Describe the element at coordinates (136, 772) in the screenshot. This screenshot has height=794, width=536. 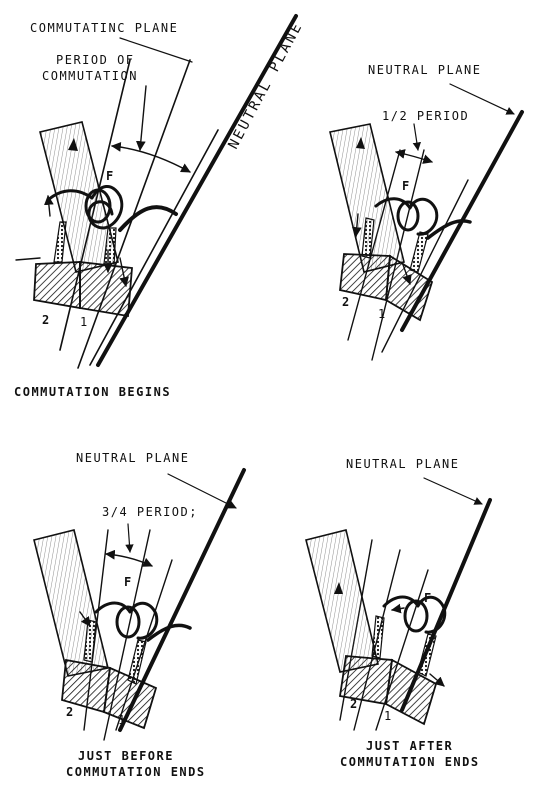
I see `caption-just-before-line2: COMMUTATION ENDS` at that location.